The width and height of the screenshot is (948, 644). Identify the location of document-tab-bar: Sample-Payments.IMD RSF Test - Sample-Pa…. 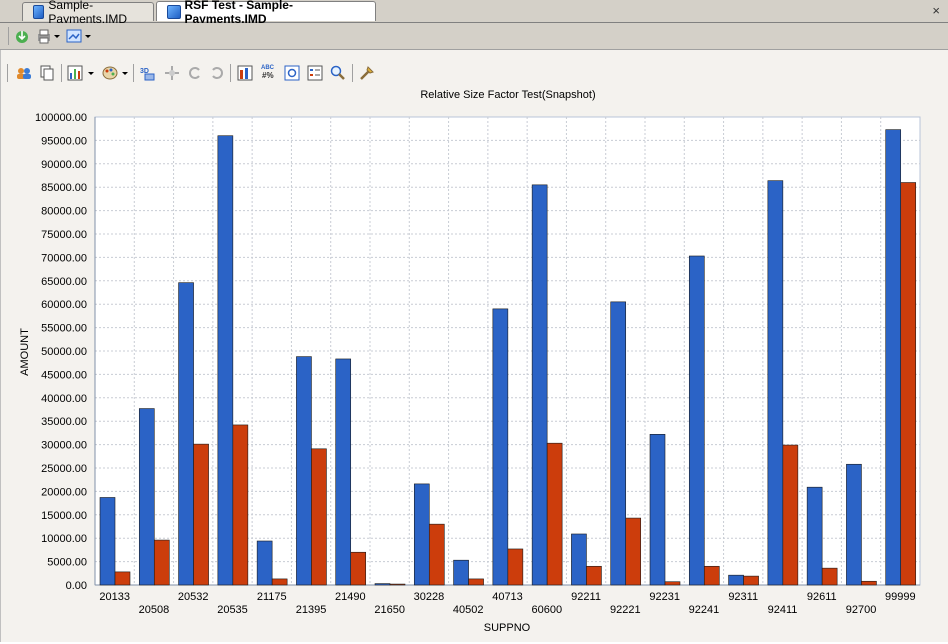
(474, 13).